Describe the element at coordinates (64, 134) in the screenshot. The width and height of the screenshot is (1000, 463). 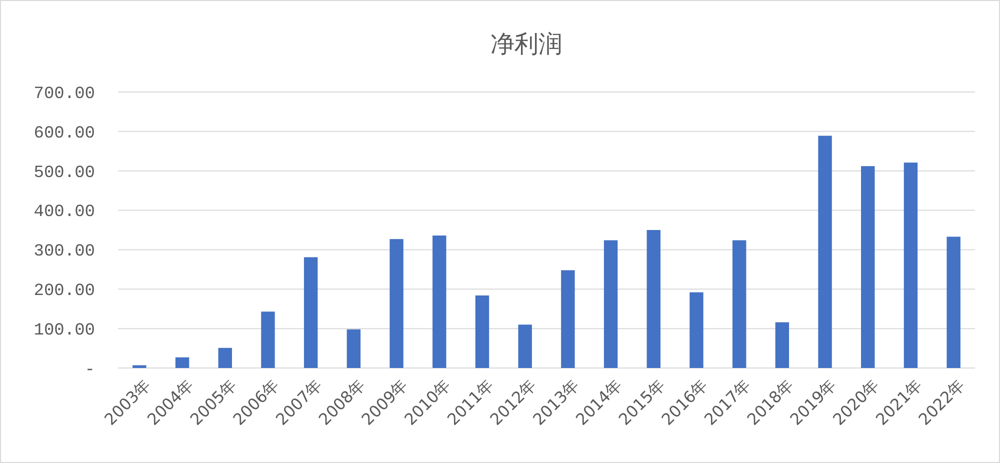
I see `y-tick-label: 600.00` at that location.